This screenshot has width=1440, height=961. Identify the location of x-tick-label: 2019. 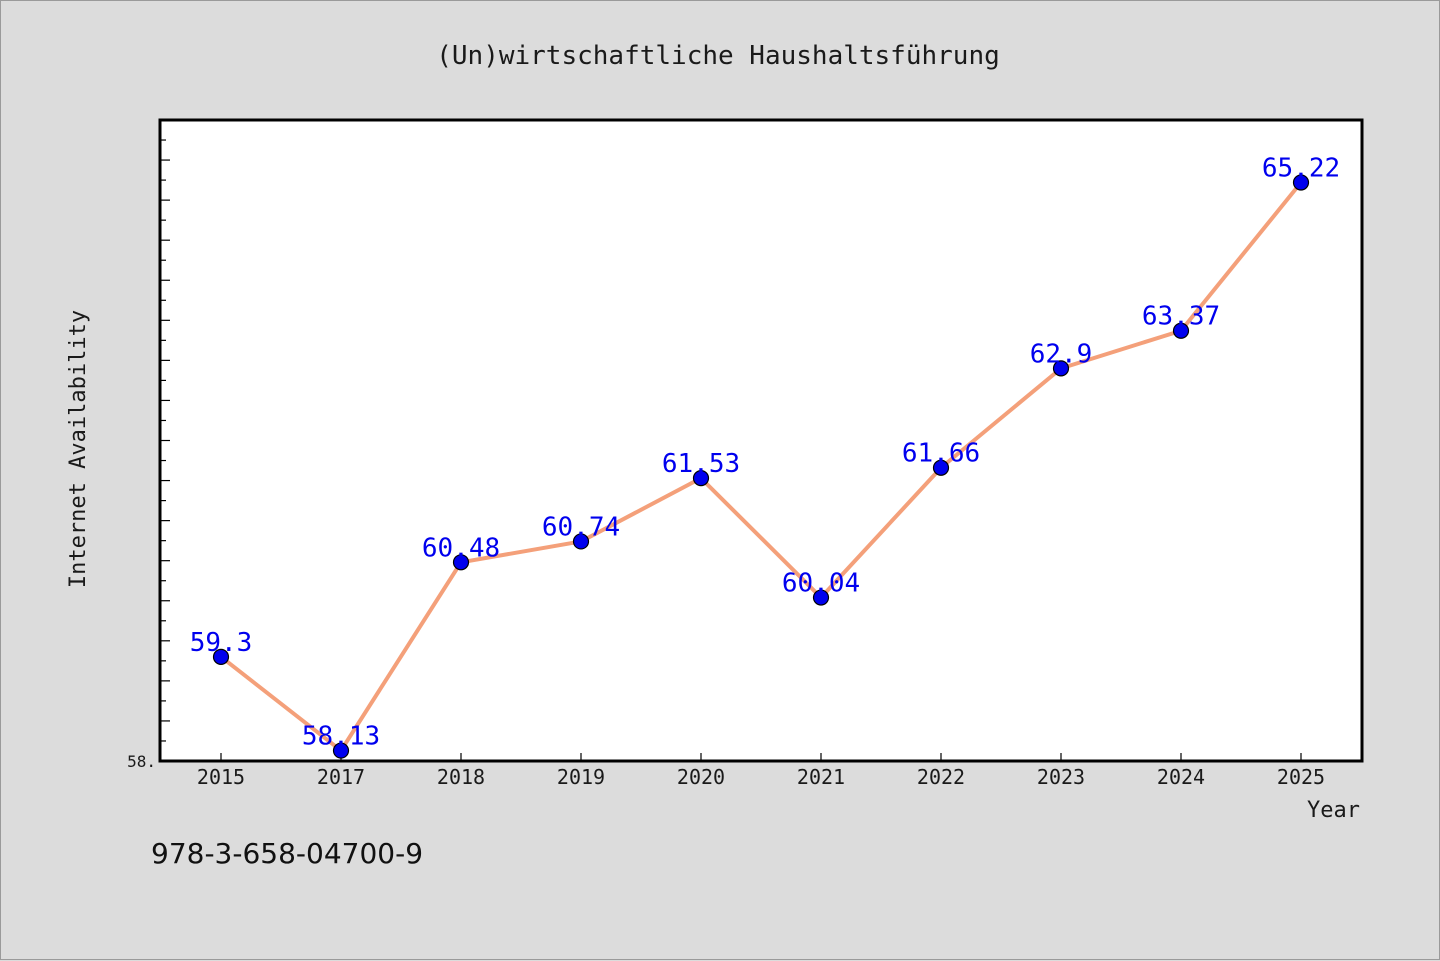
(581, 777).